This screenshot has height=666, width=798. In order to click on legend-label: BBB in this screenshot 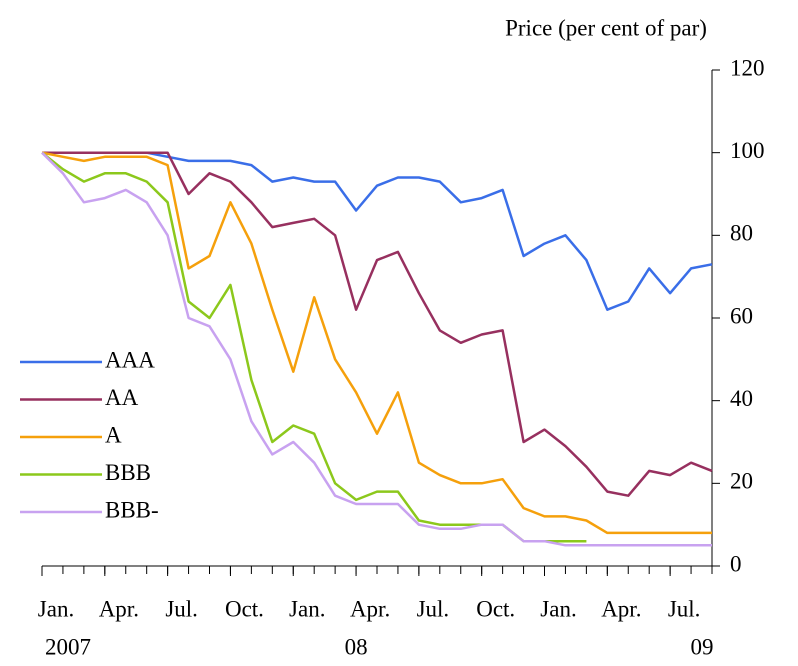, I will do `click(128, 472)`.